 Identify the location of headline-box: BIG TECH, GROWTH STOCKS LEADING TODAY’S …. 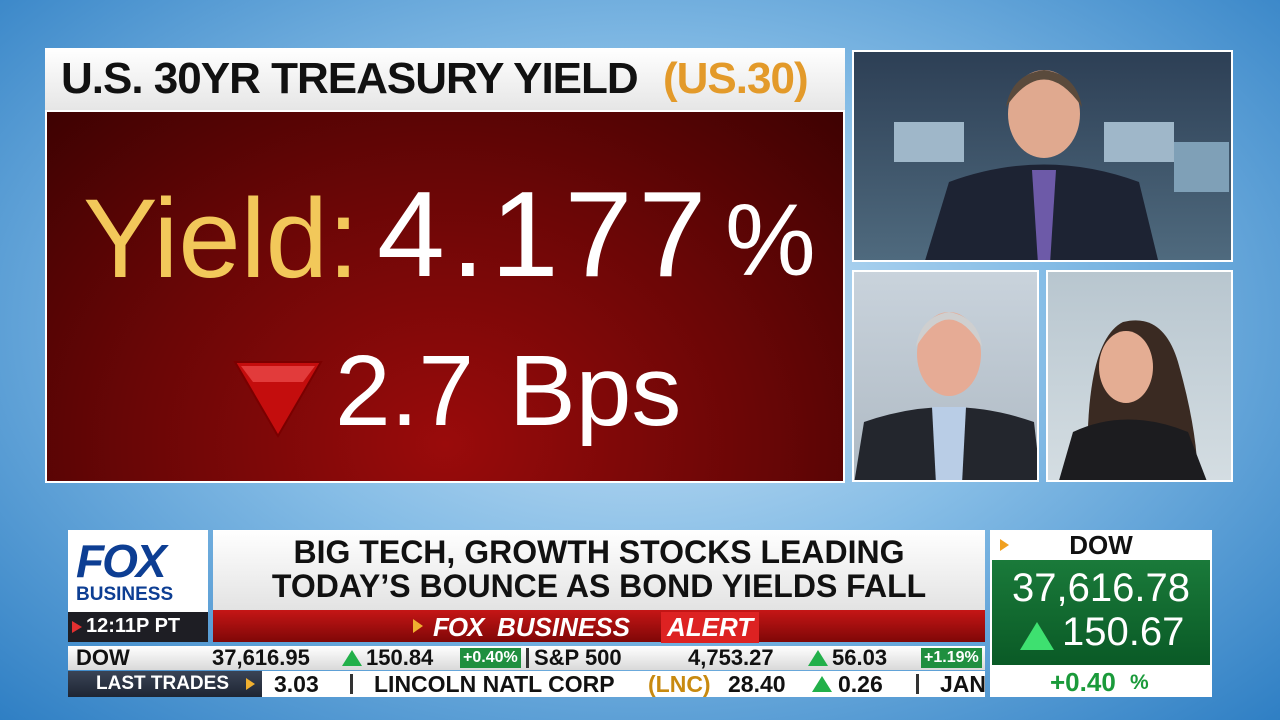
(599, 570).